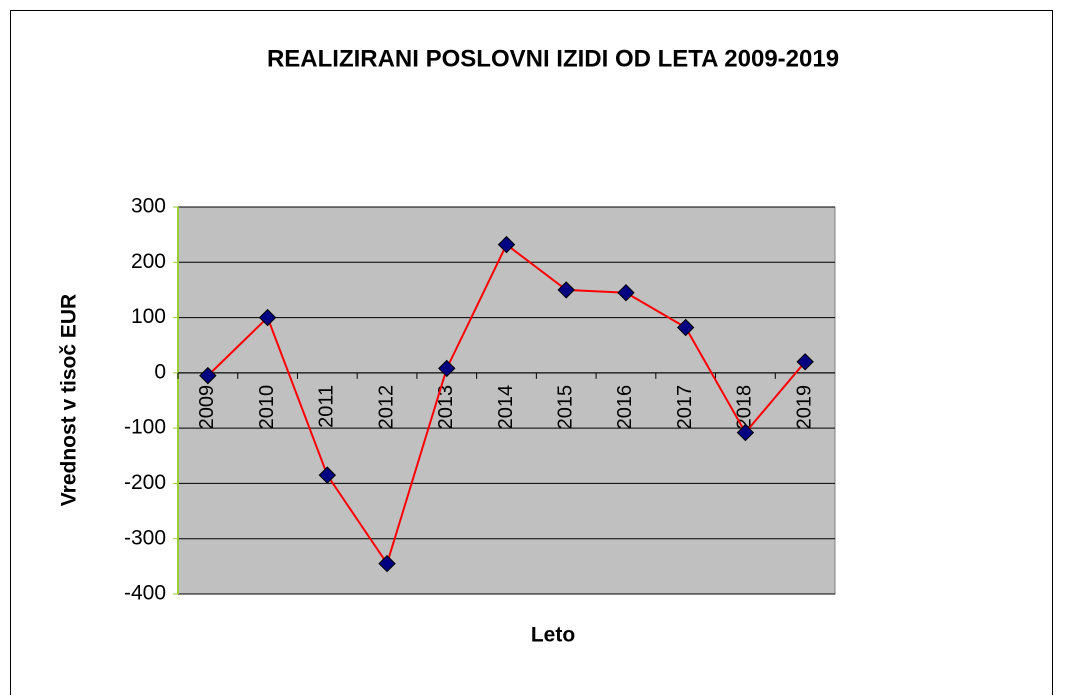 This screenshot has height=700, width=1066. Describe the element at coordinates (327, 406) in the screenshot. I see `x-tick-label: 2011` at that location.